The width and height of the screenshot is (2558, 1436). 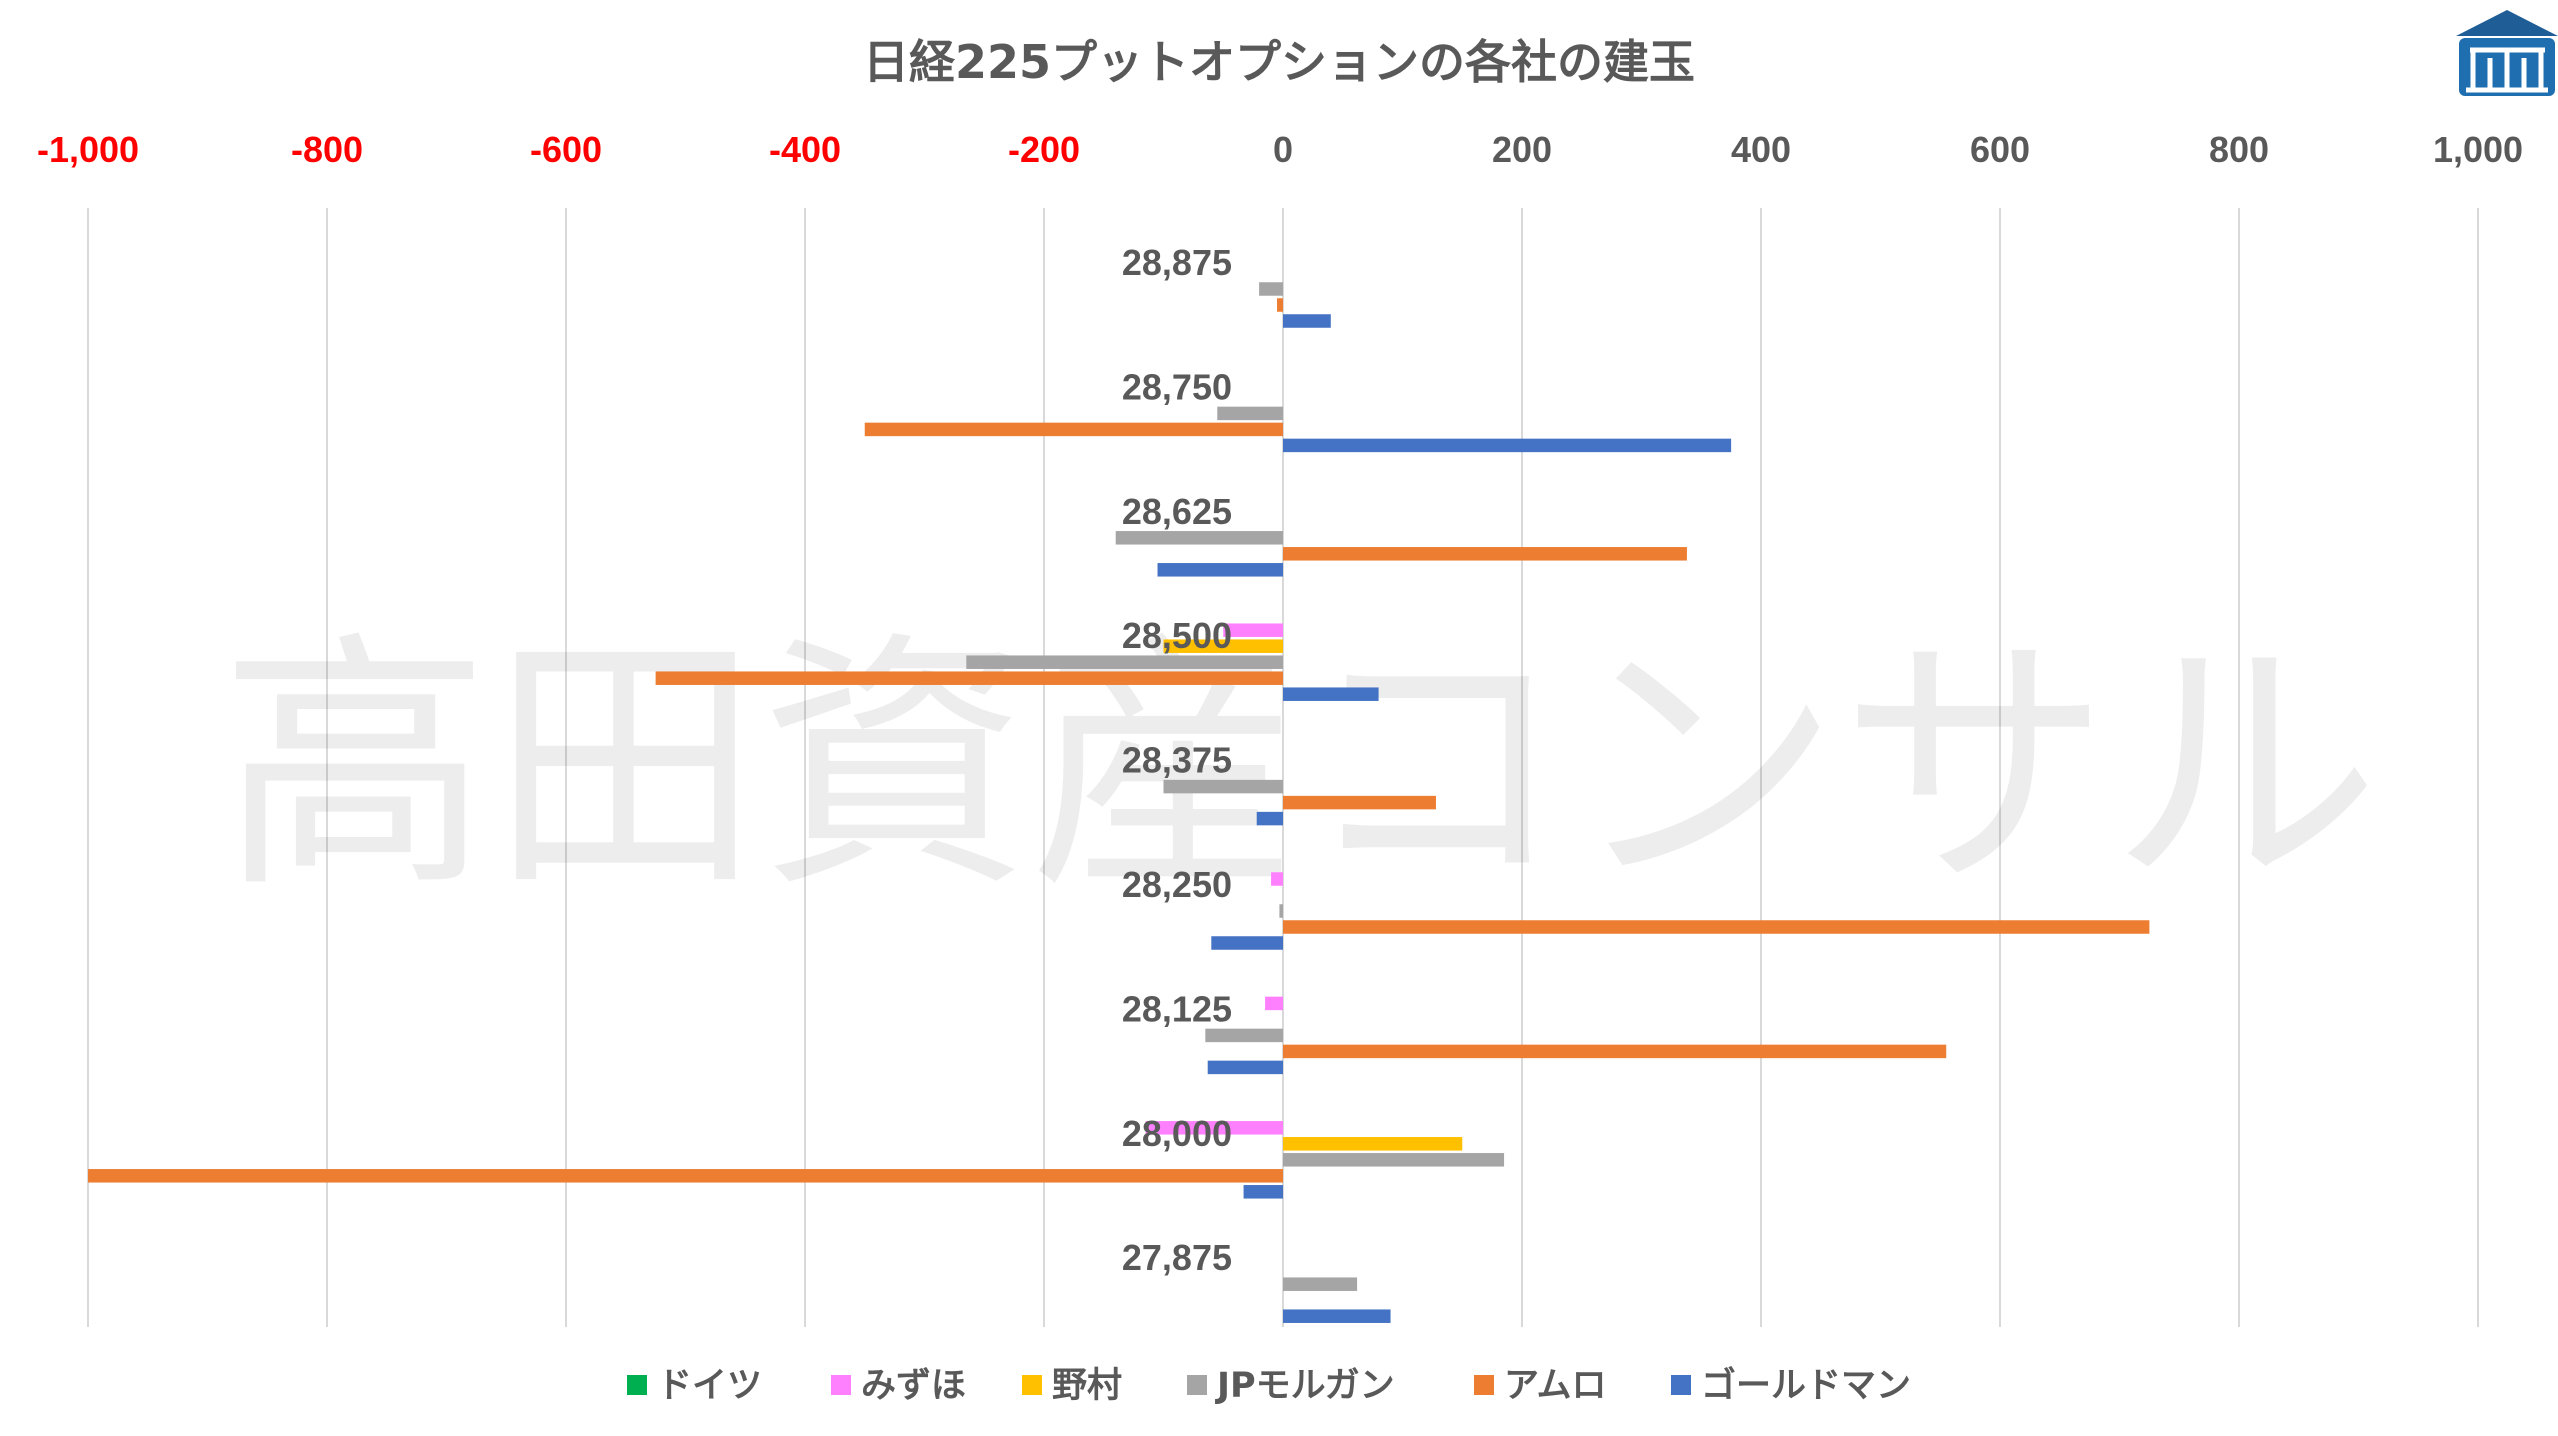 I want to click on legend: ドイツ みずほ 野村 JPモルガン アムロ ゴールドマン, so click(x=1269, y=1385).